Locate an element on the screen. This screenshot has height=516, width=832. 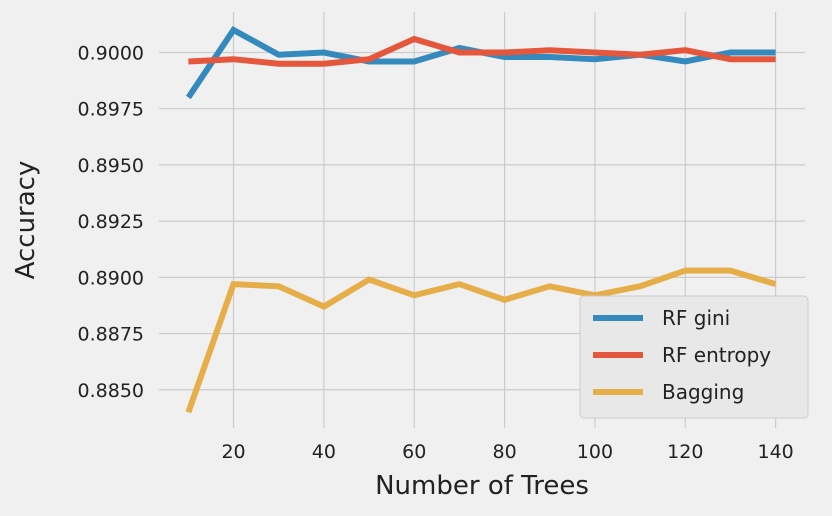
x-tick-label: 80 is located at coordinates (504, 452).